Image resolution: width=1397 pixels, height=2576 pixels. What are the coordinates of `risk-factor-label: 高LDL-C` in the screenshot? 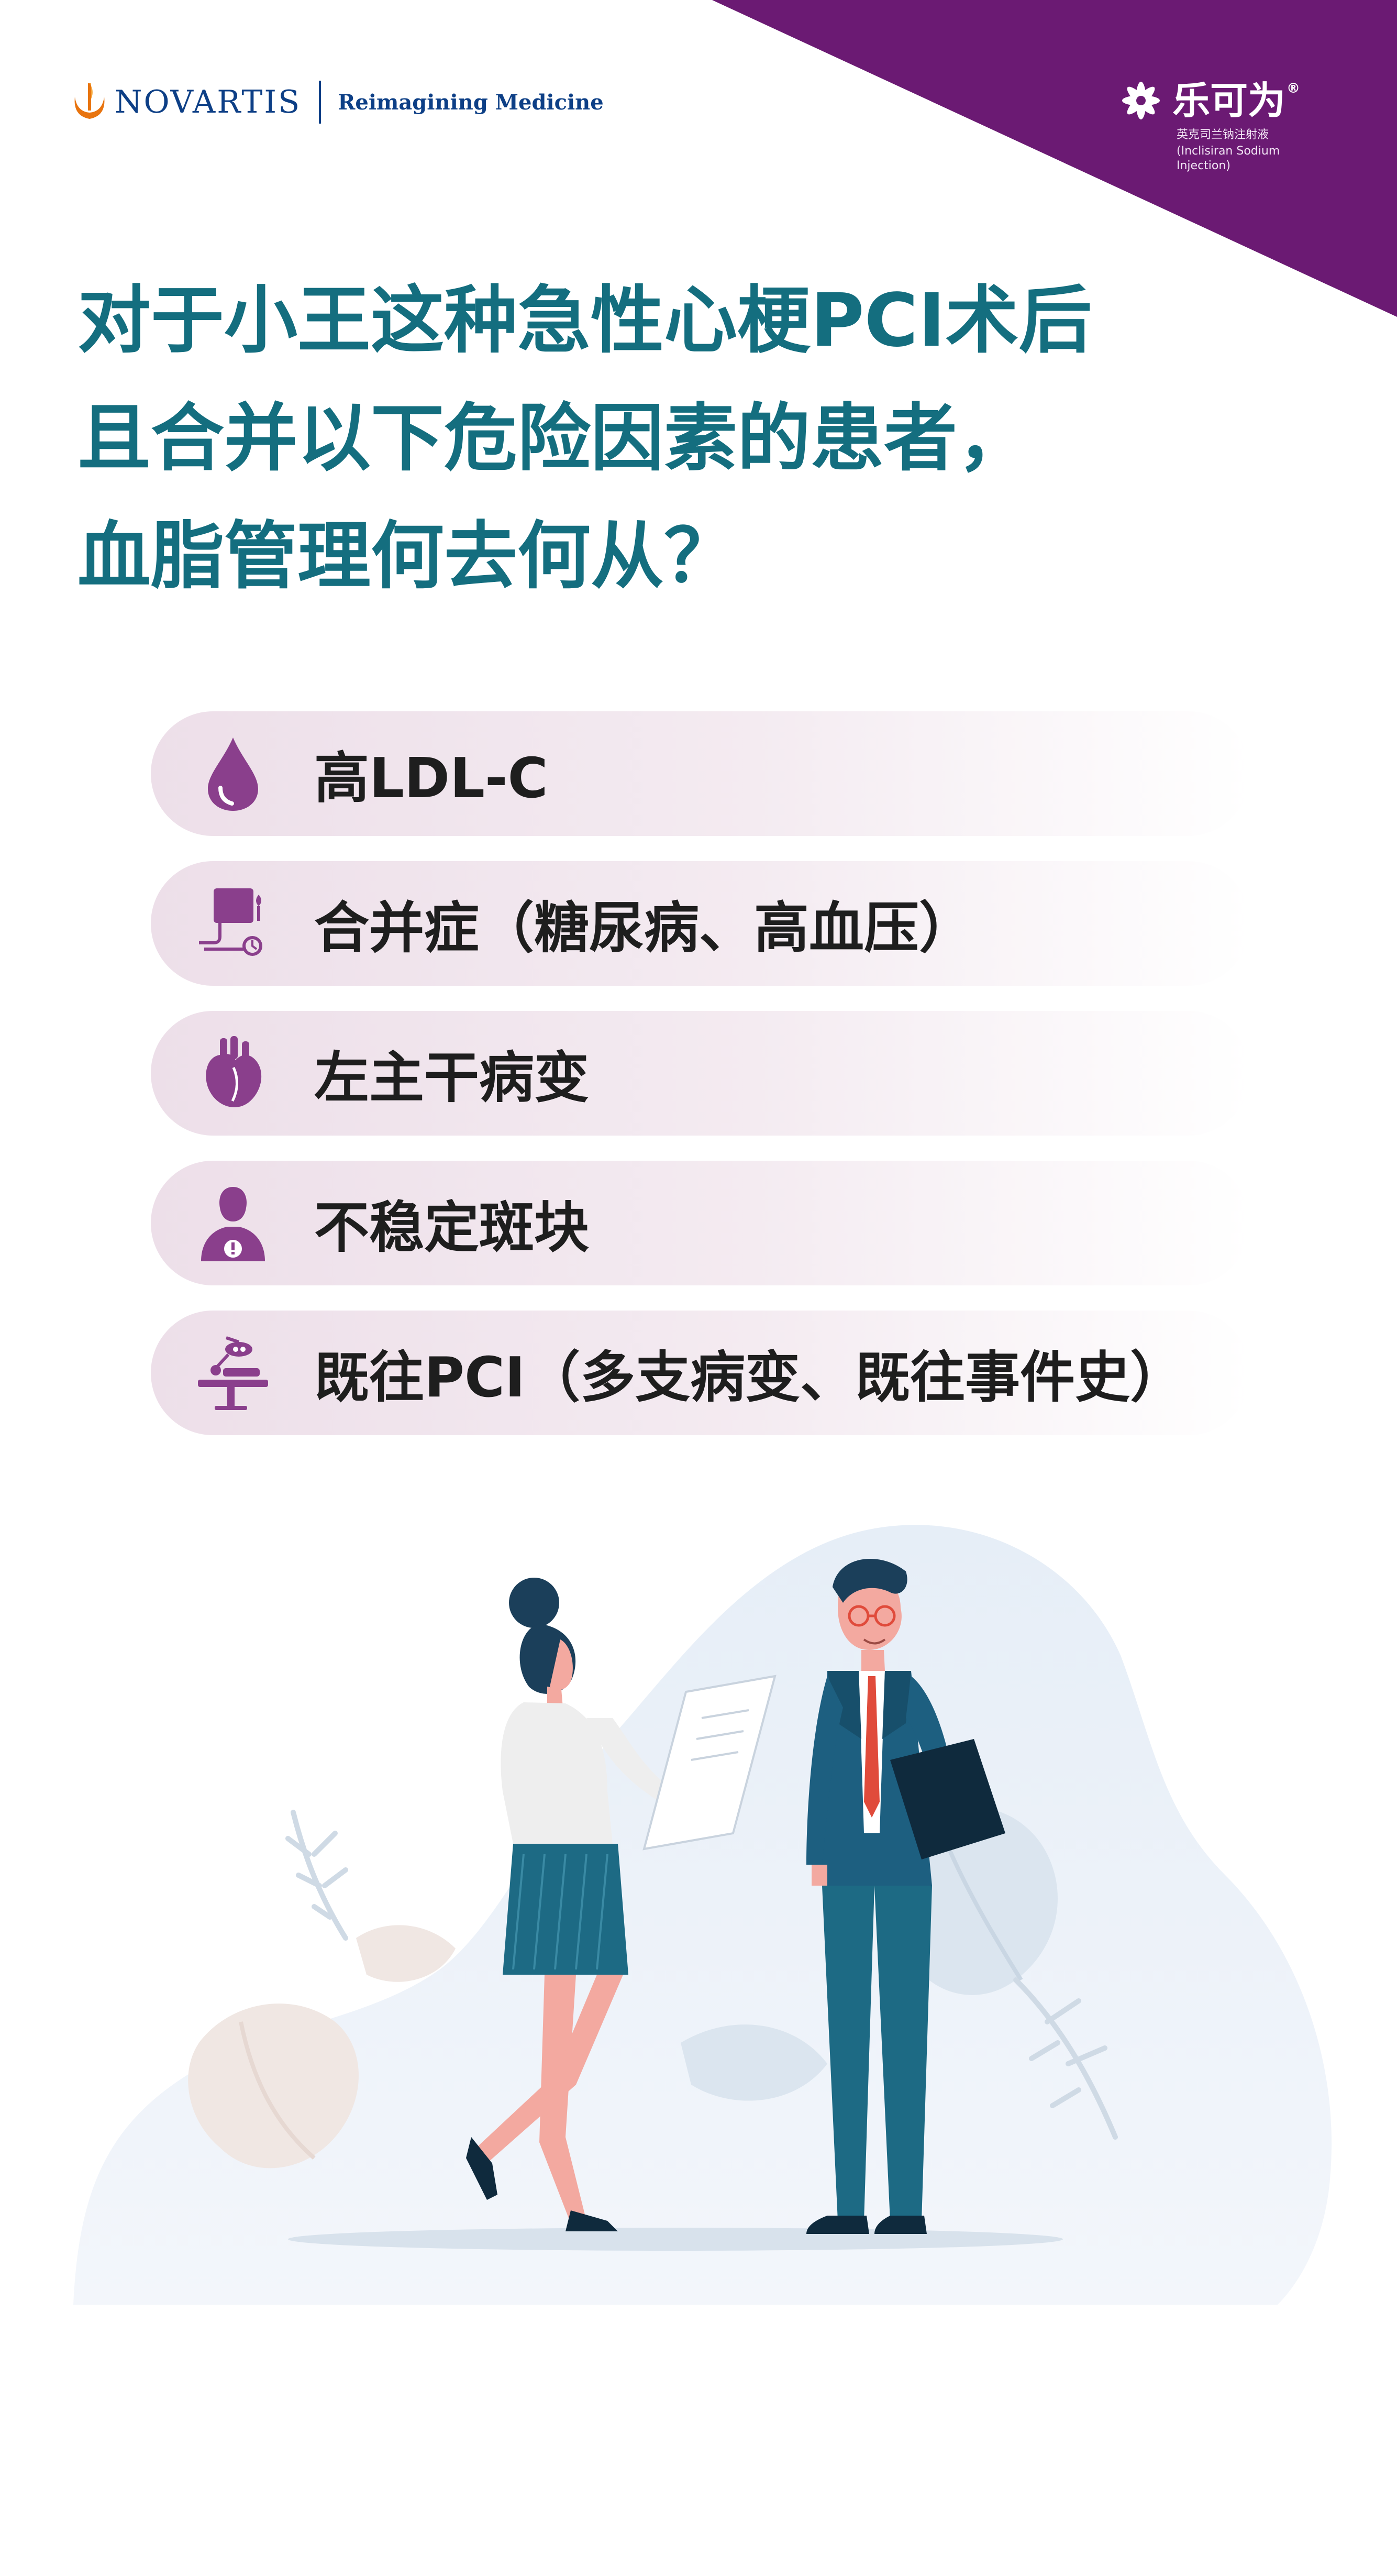 It's located at (431, 778).